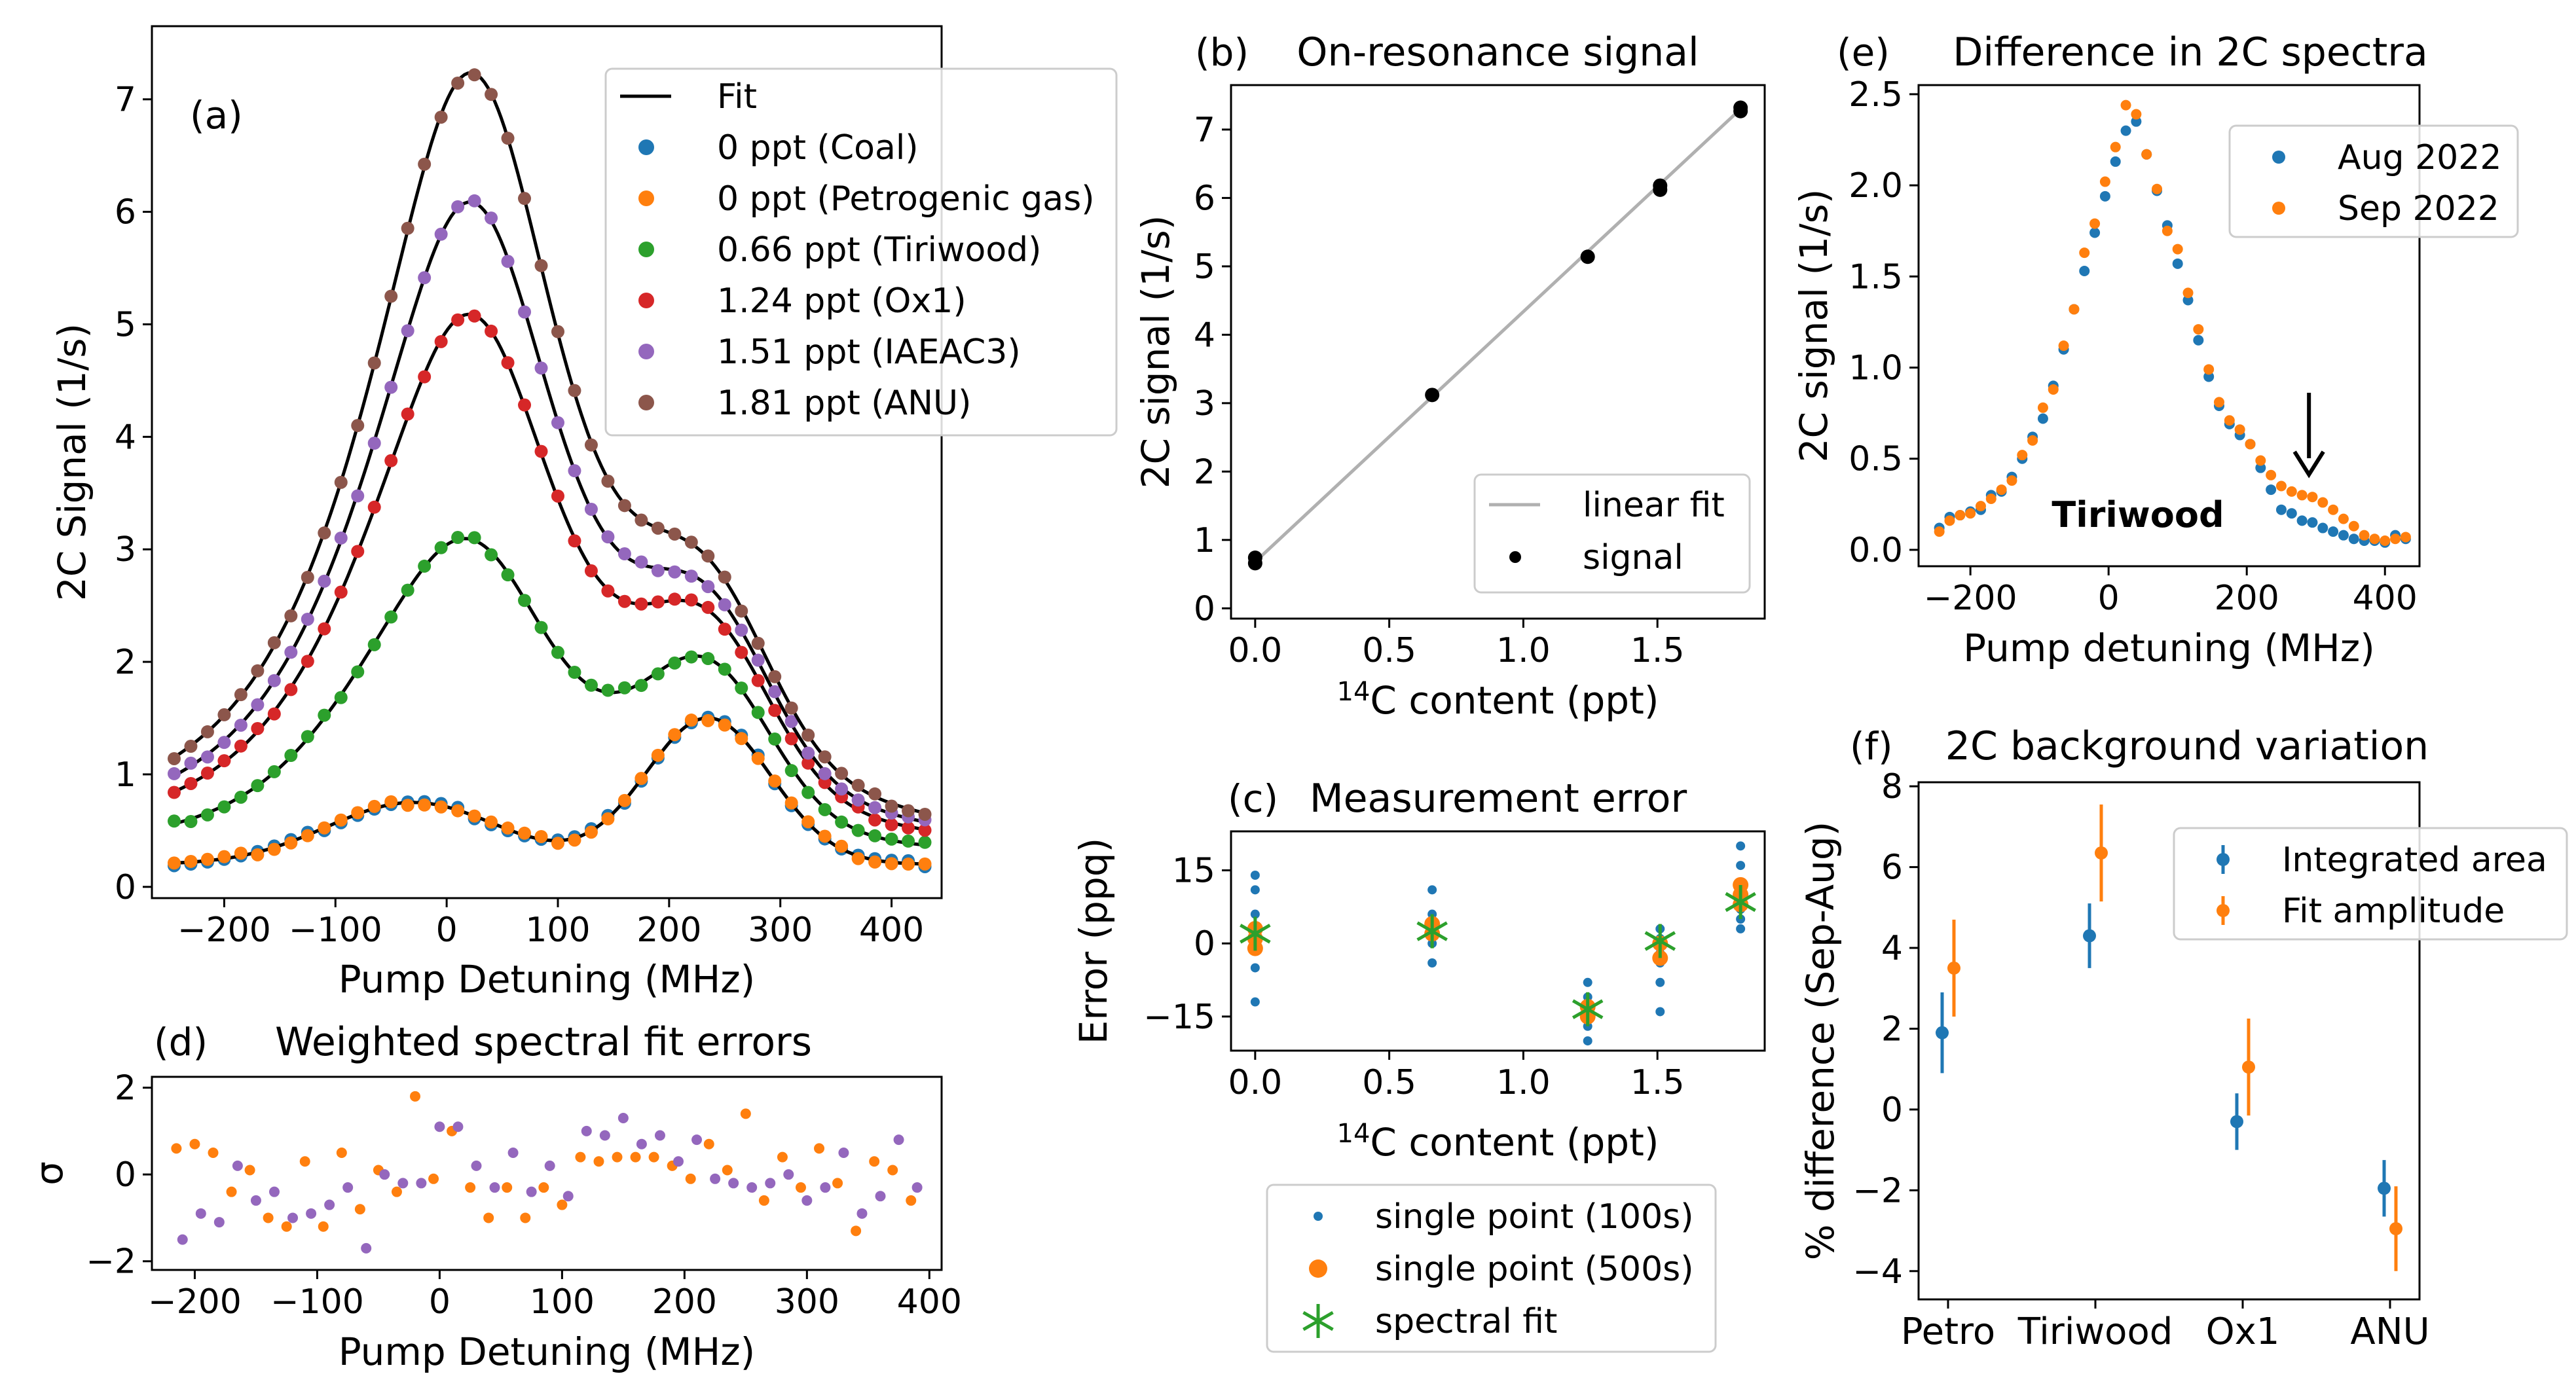 This screenshot has width=2576, height=1393. What do you see at coordinates (72, 462) in the screenshot?
I see `panel-a-ylabel: 2C Signal (1/s)` at bounding box center [72, 462].